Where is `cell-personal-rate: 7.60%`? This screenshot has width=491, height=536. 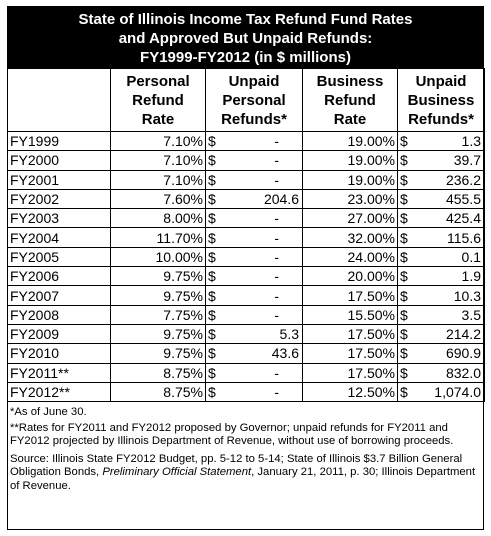
cell-personal-rate: 7.60% is located at coordinates (158, 199).